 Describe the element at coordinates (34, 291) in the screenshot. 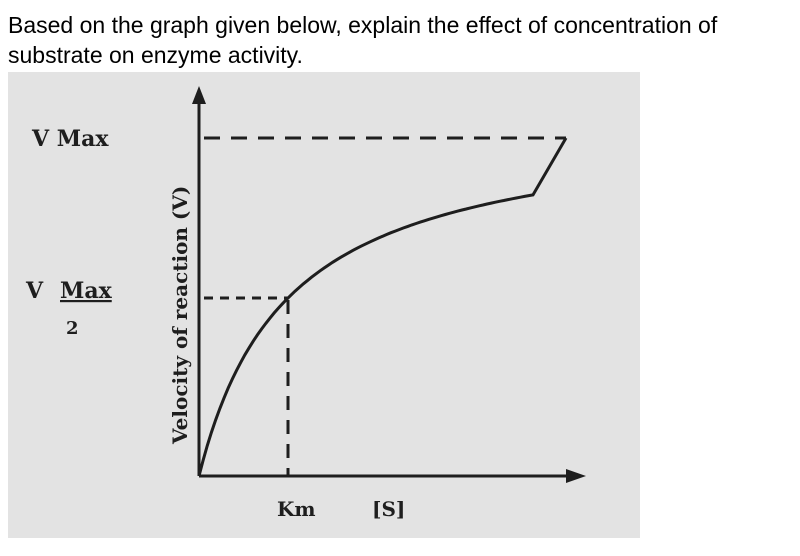

I see `half-vmax-v-label: V` at that location.